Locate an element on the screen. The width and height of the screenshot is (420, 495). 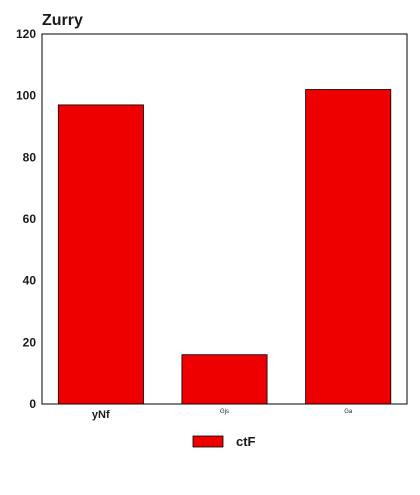
y-tick-label: 40 is located at coordinates (30, 281).